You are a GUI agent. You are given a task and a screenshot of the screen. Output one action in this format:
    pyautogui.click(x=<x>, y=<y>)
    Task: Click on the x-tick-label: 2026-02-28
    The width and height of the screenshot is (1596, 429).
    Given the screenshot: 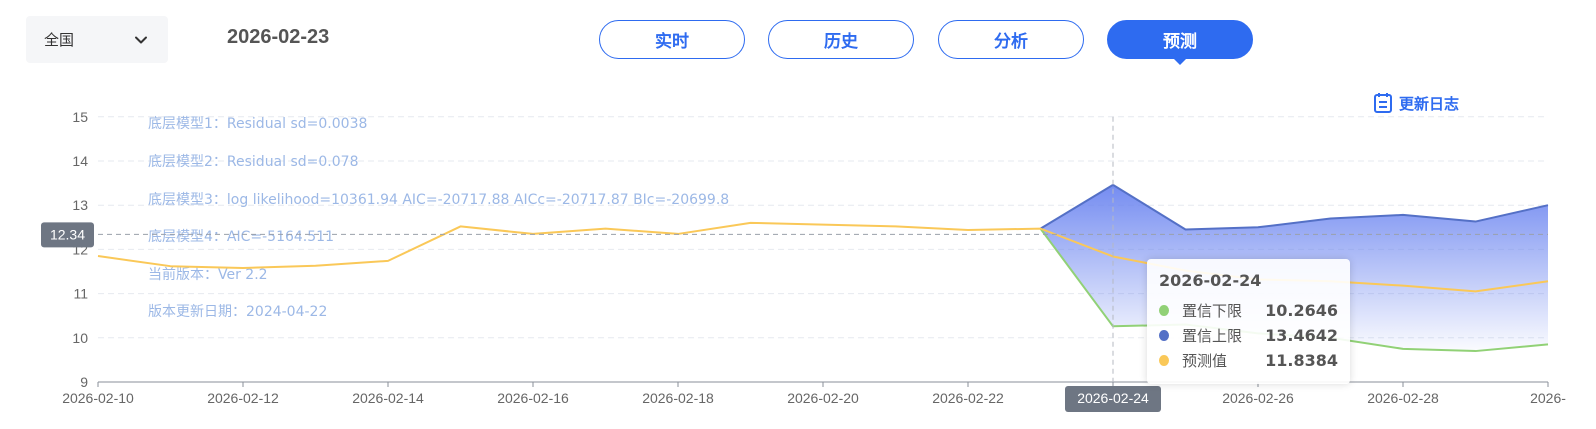 What is the action you would take?
    pyautogui.click(x=1403, y=398)
    